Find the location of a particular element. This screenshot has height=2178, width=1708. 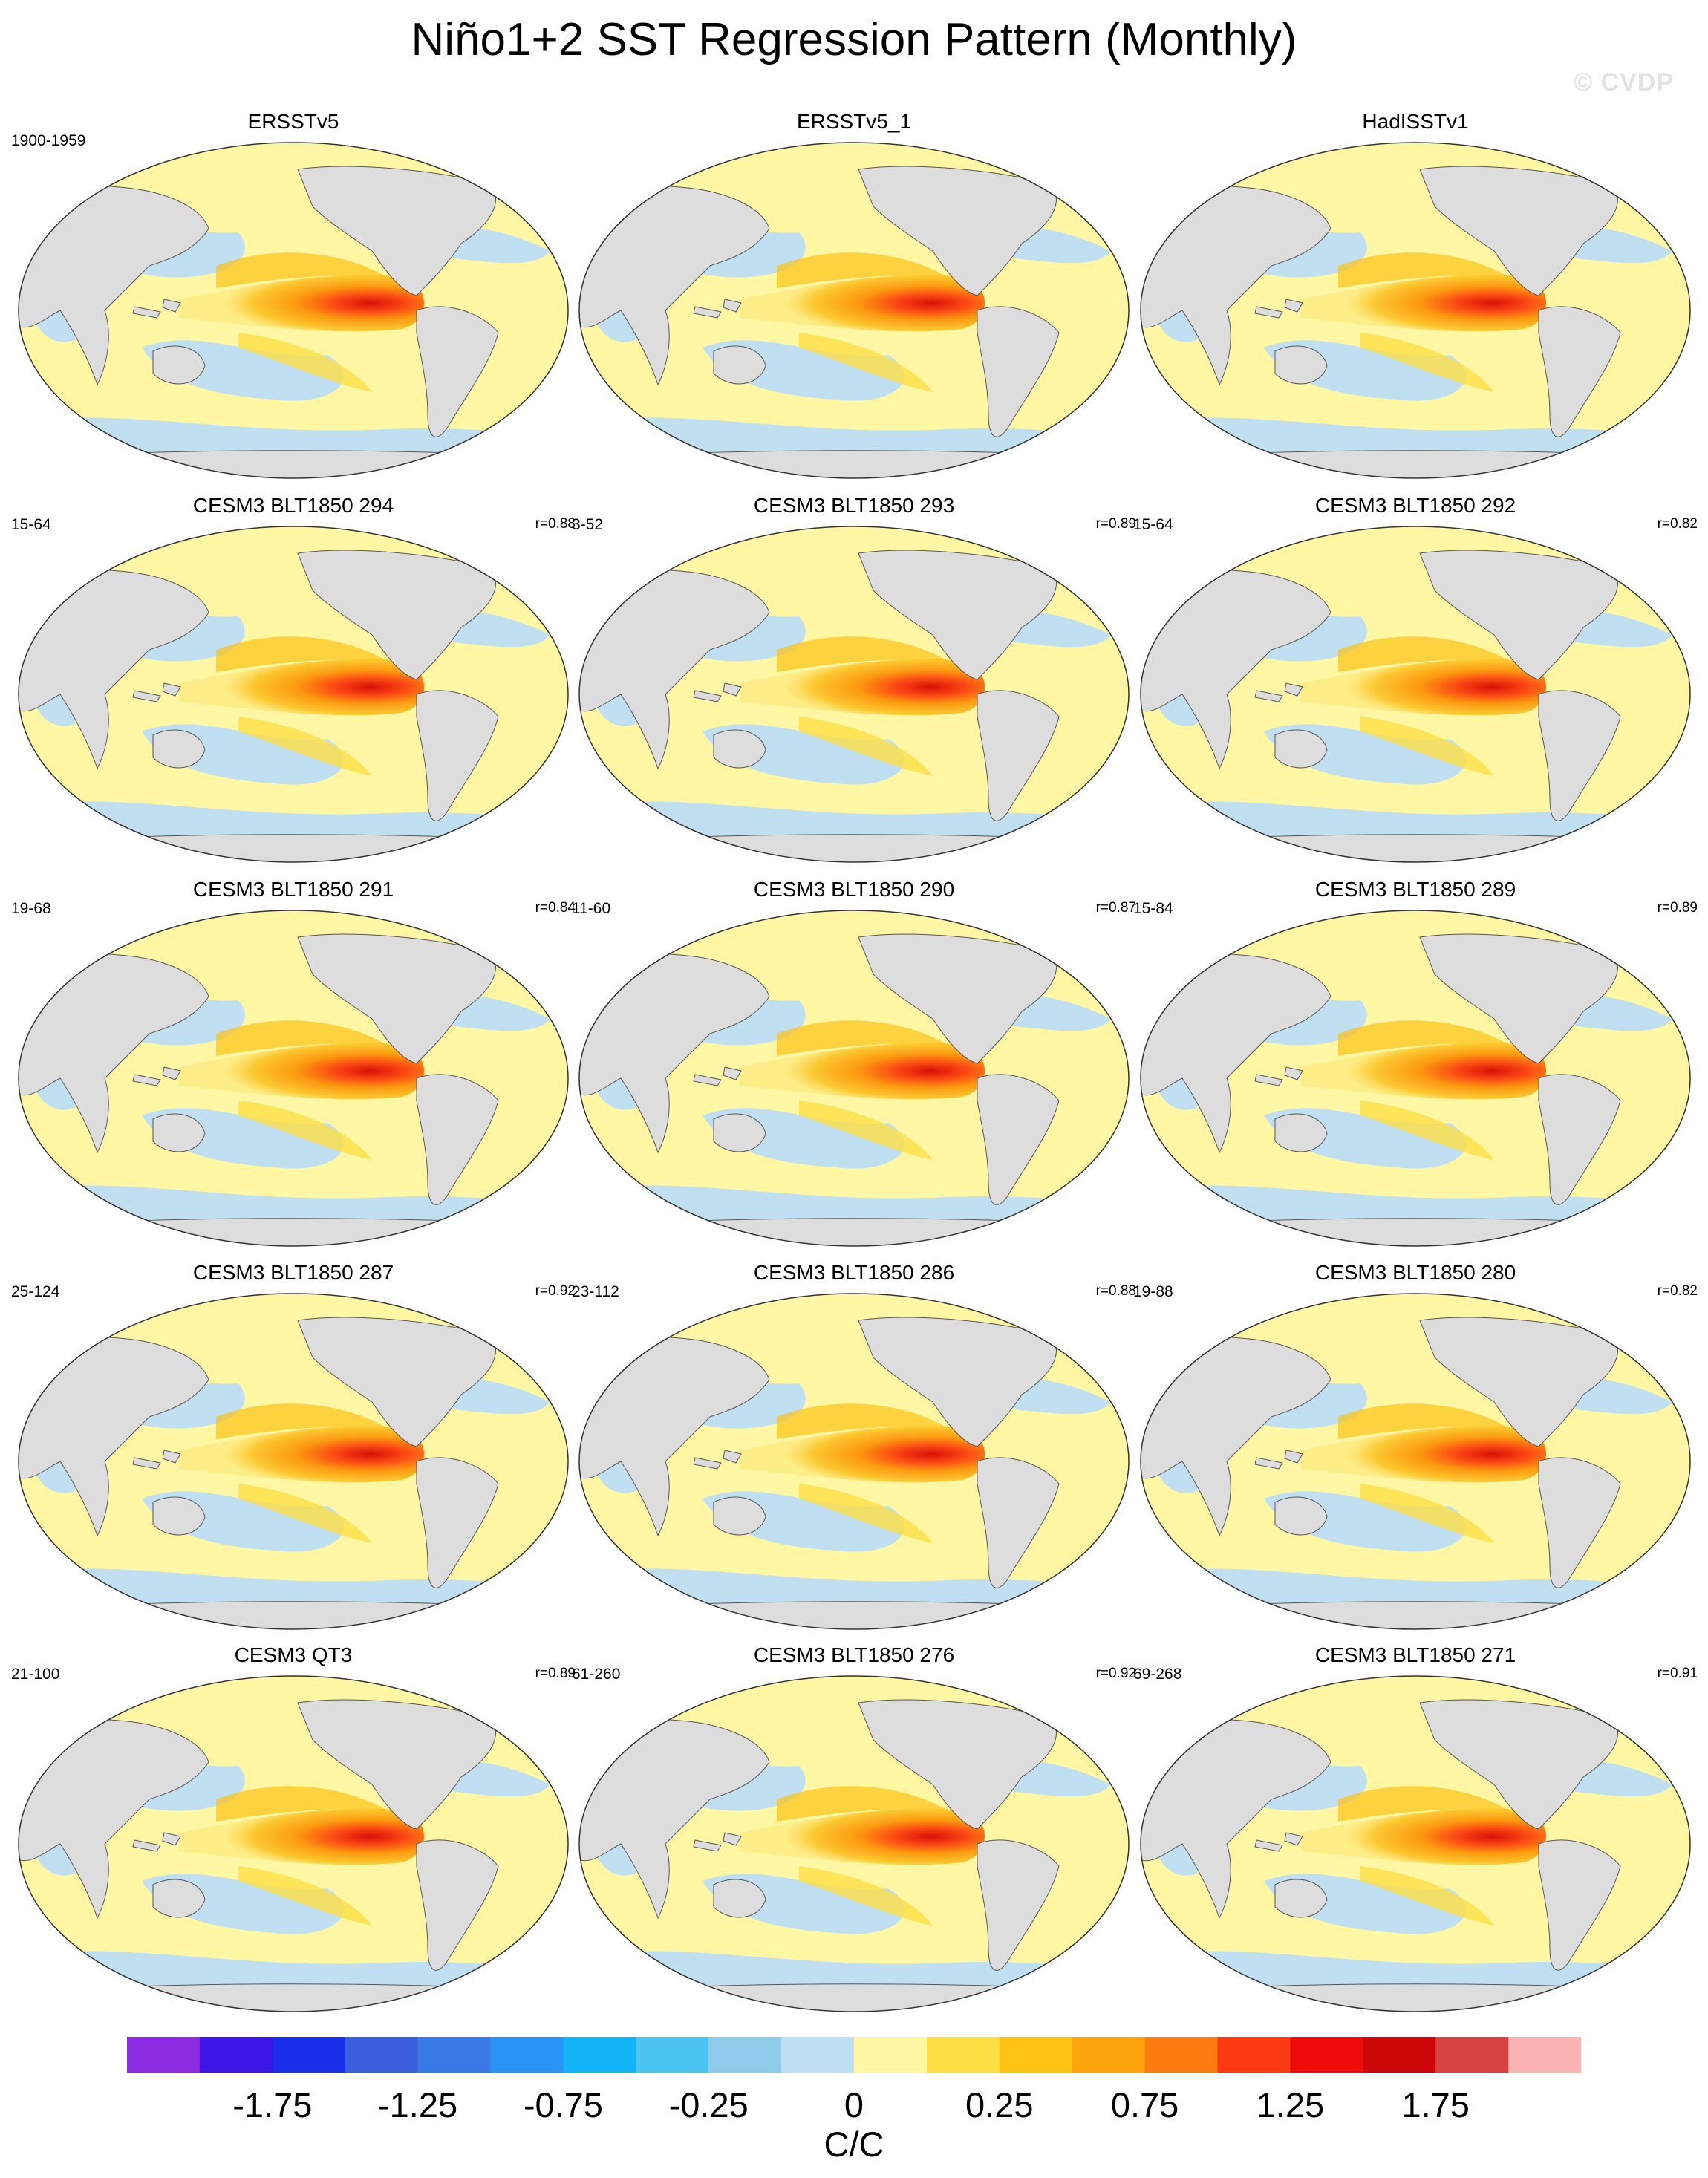

map-panel: CESM3 BLT1850 276 61-260 r=0.92 is located at coordinates (854, 1829).